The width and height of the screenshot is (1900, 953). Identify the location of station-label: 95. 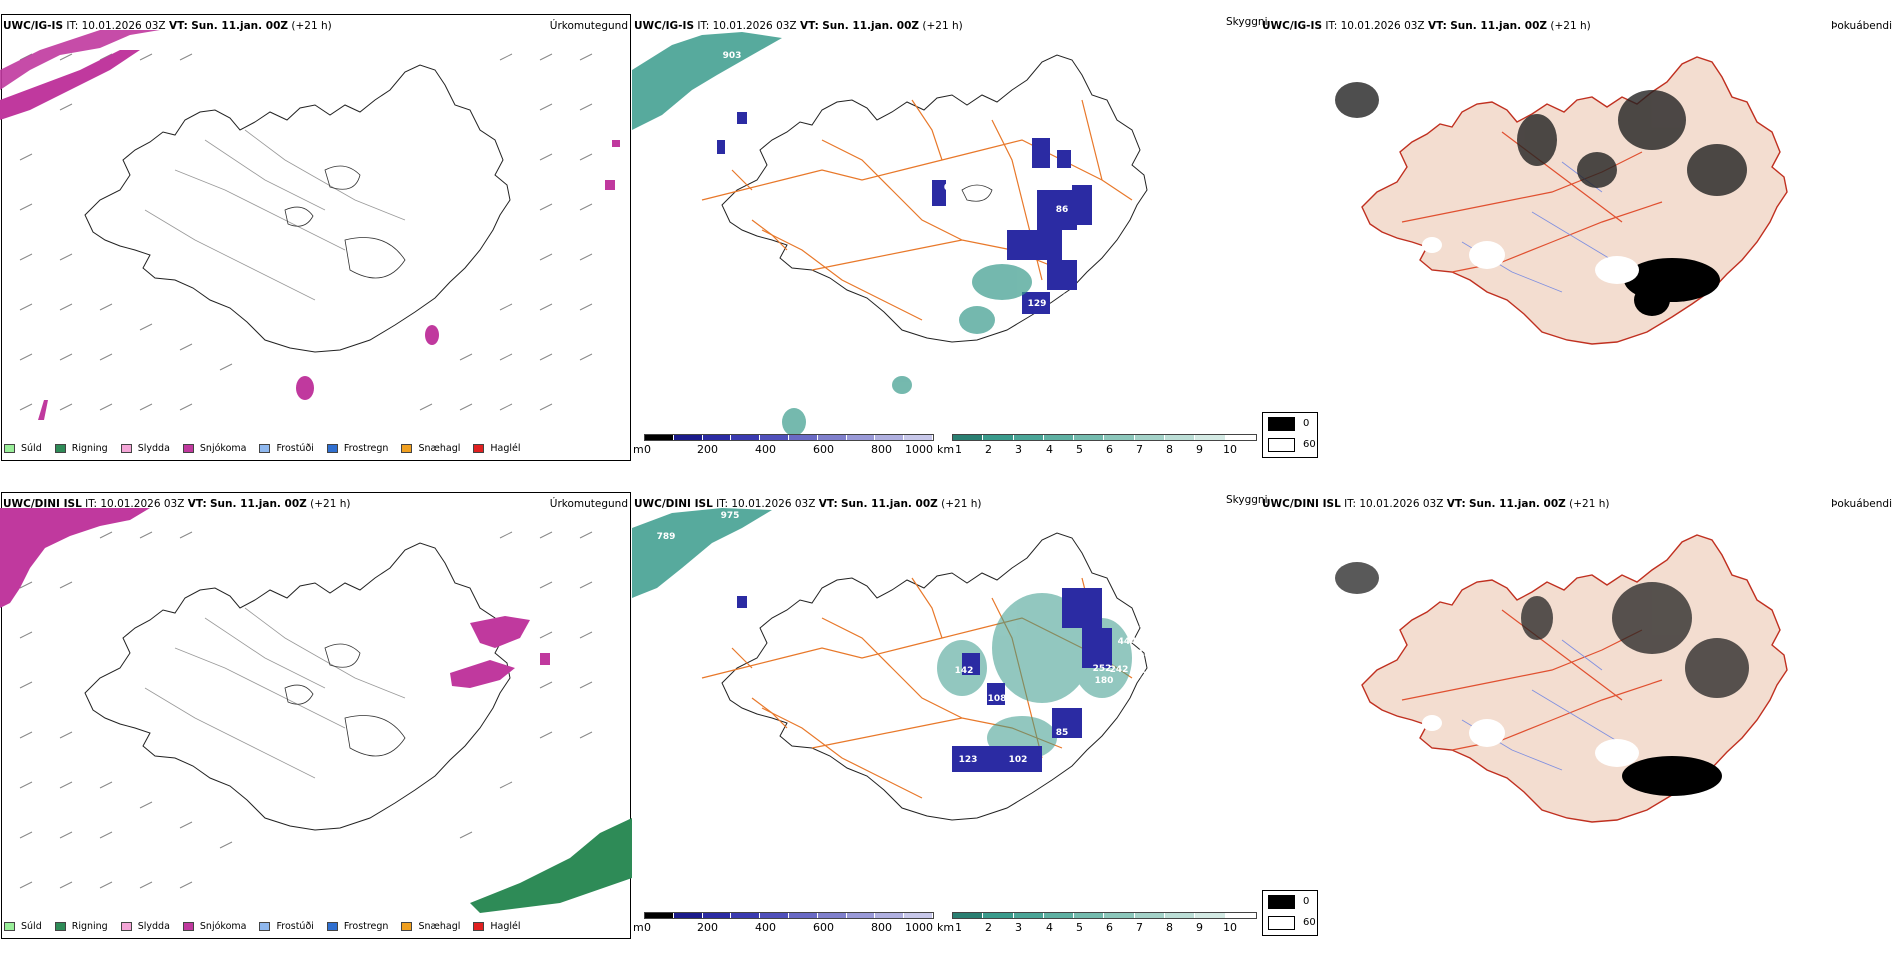
(1102, 138).